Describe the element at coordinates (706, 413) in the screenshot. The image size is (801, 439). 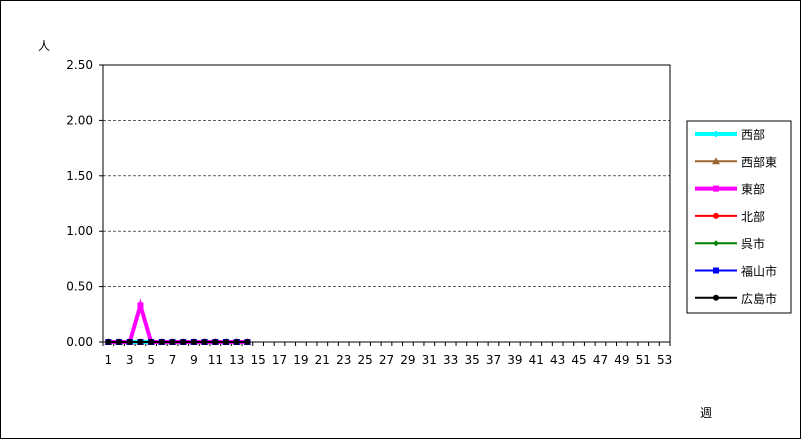
I see `x-axis-label: 週` at that location.